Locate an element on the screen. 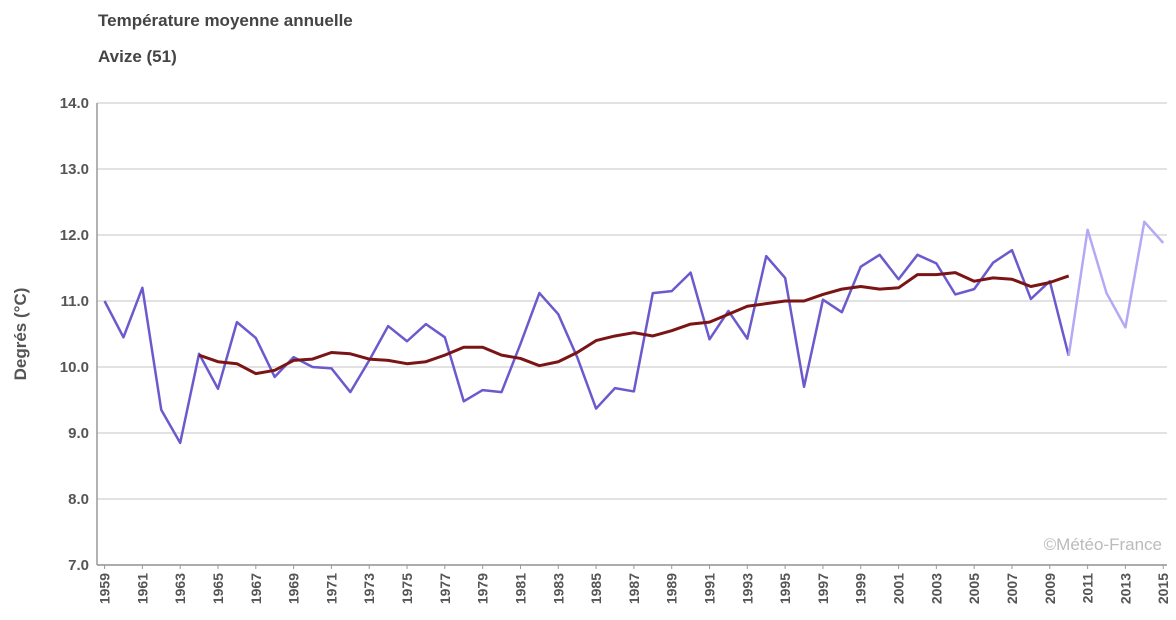 The height and width of the screenshot is (620, 1176). x-tick-label: 1991 is located at coordinates (710, 588).